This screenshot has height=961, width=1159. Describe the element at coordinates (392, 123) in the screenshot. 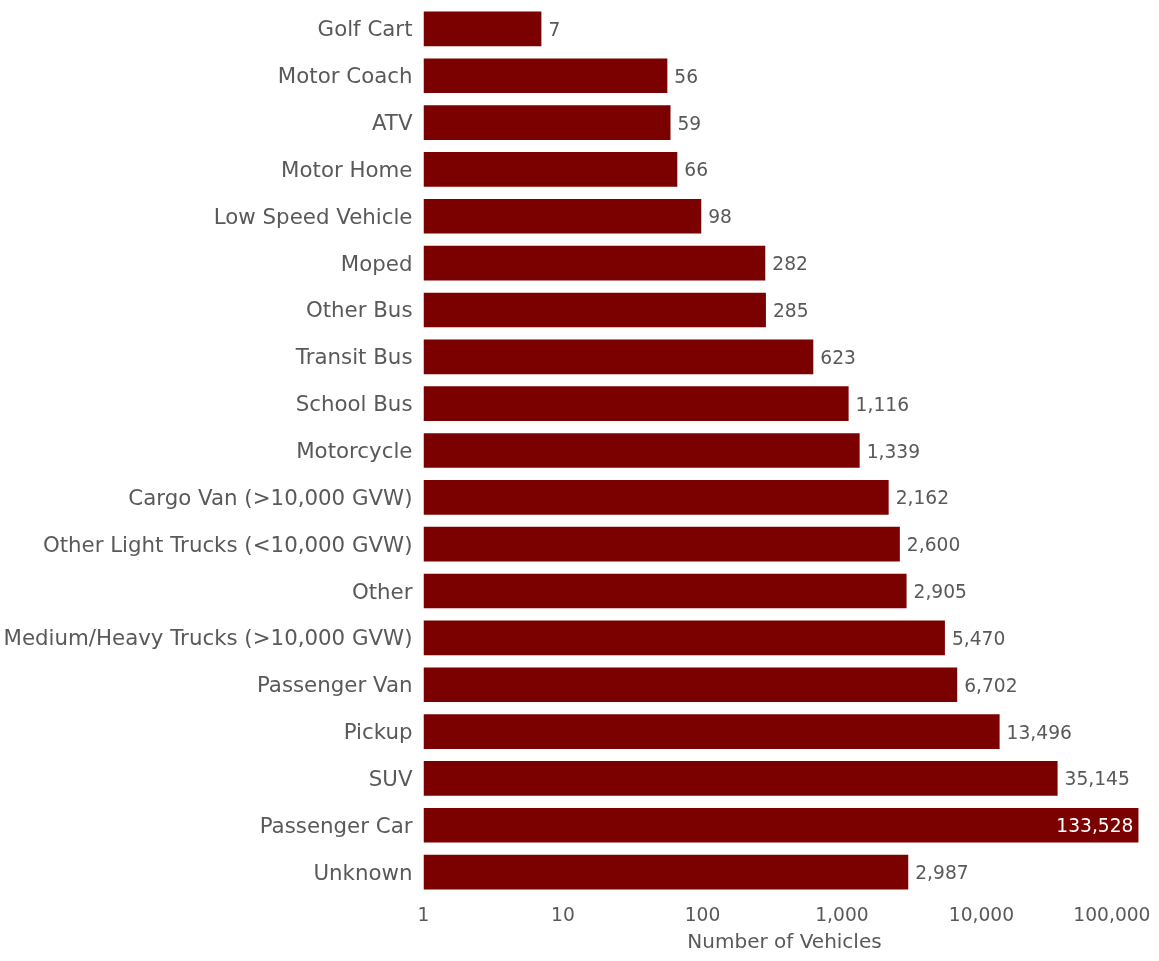

I see `y-tick-label: ATV` at that location.